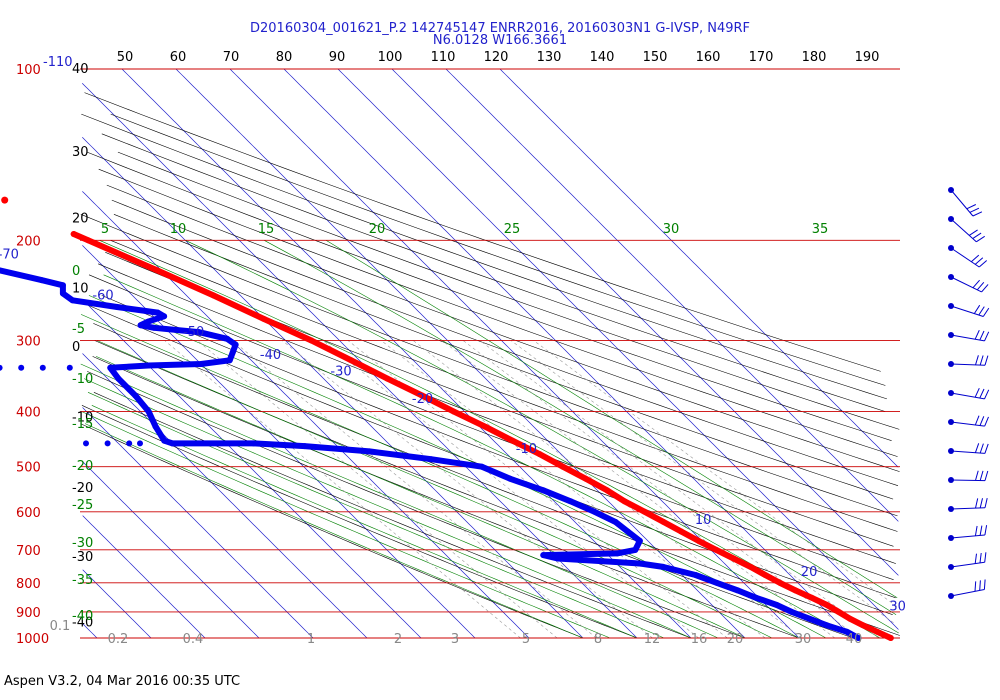 This screenshot has width=1000, height=700. I want to click on top-axis-label: 100, so click(390, 57).